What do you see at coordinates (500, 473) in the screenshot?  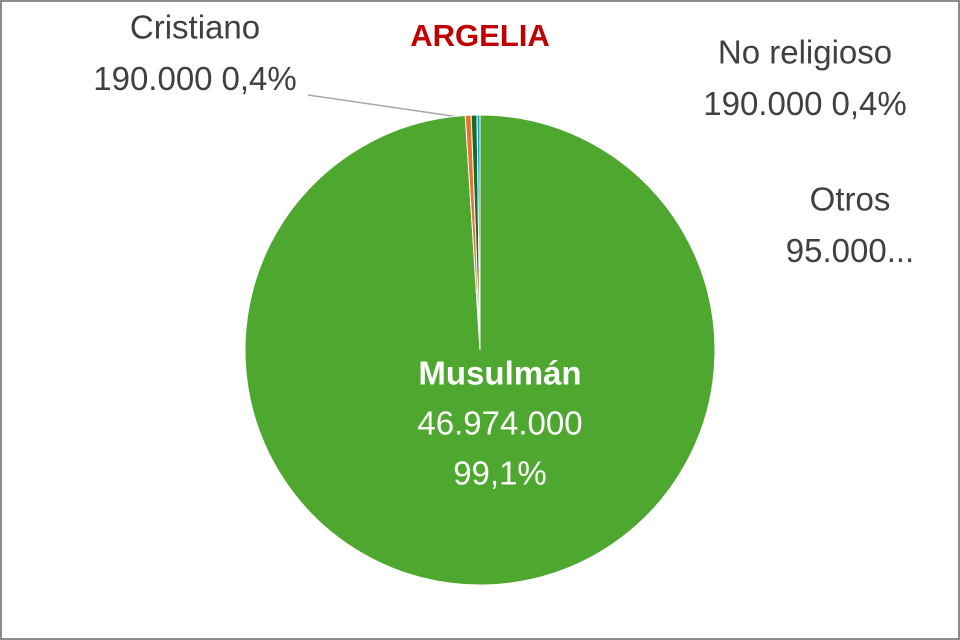 I see `data-label-percent: 99,1%` at bounding box center [500, 473].